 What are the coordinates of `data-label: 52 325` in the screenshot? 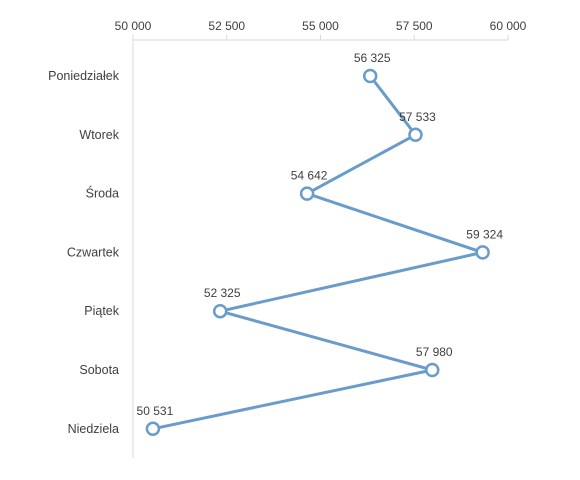 It's located at (222, 293).